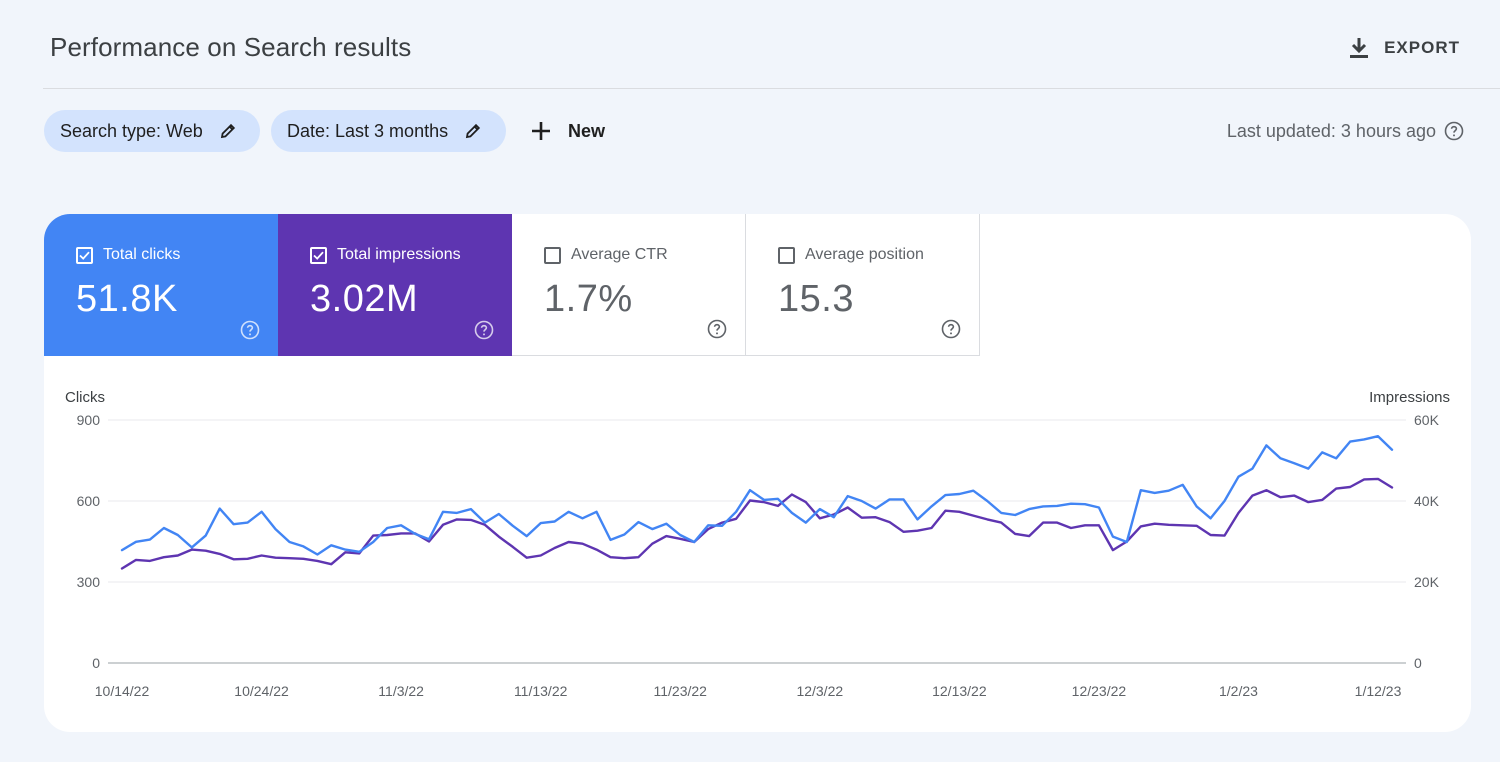 This screenshot has width=1500, height=762. Describe the element at coordinates (127, 299) in the screenshot. I see `metric-value: 51.8K` at that location.